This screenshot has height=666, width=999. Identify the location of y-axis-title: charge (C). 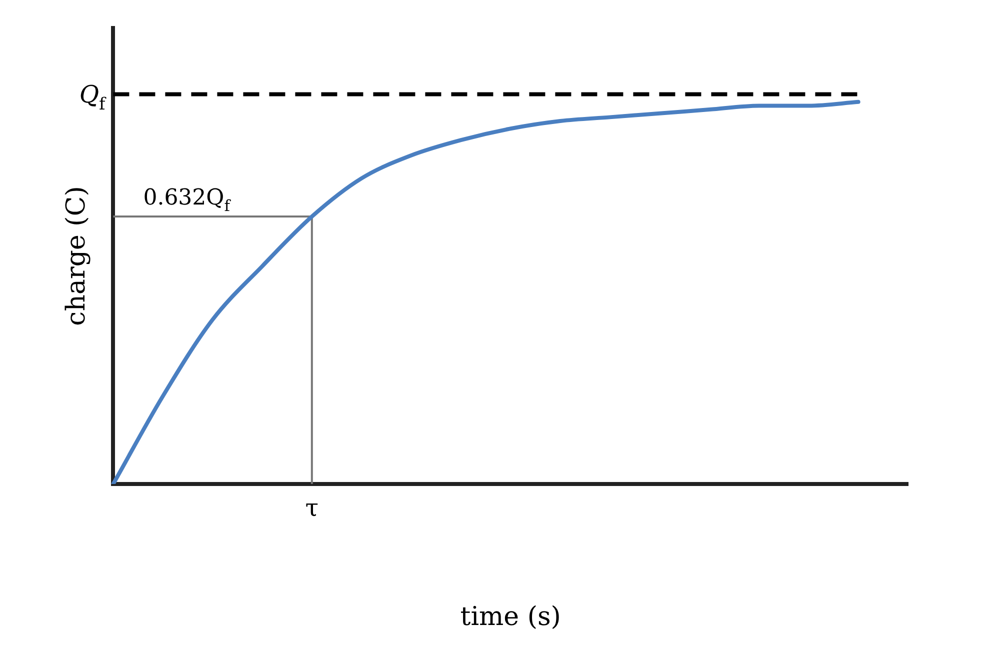
(76, 256).